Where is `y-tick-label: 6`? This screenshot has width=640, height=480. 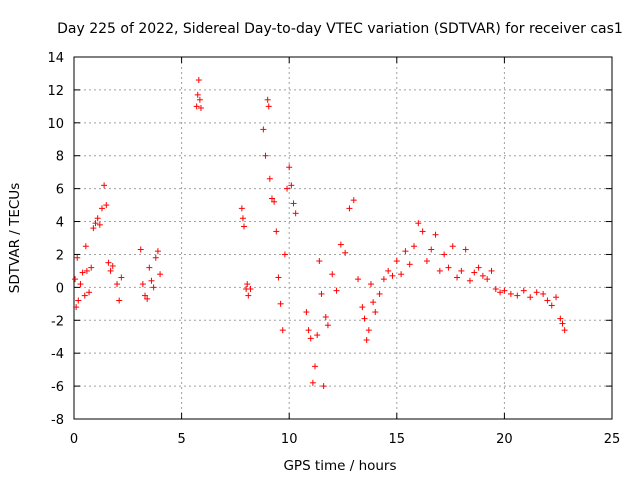
y-tick-label: 6 is located at coordinates (60, 190).